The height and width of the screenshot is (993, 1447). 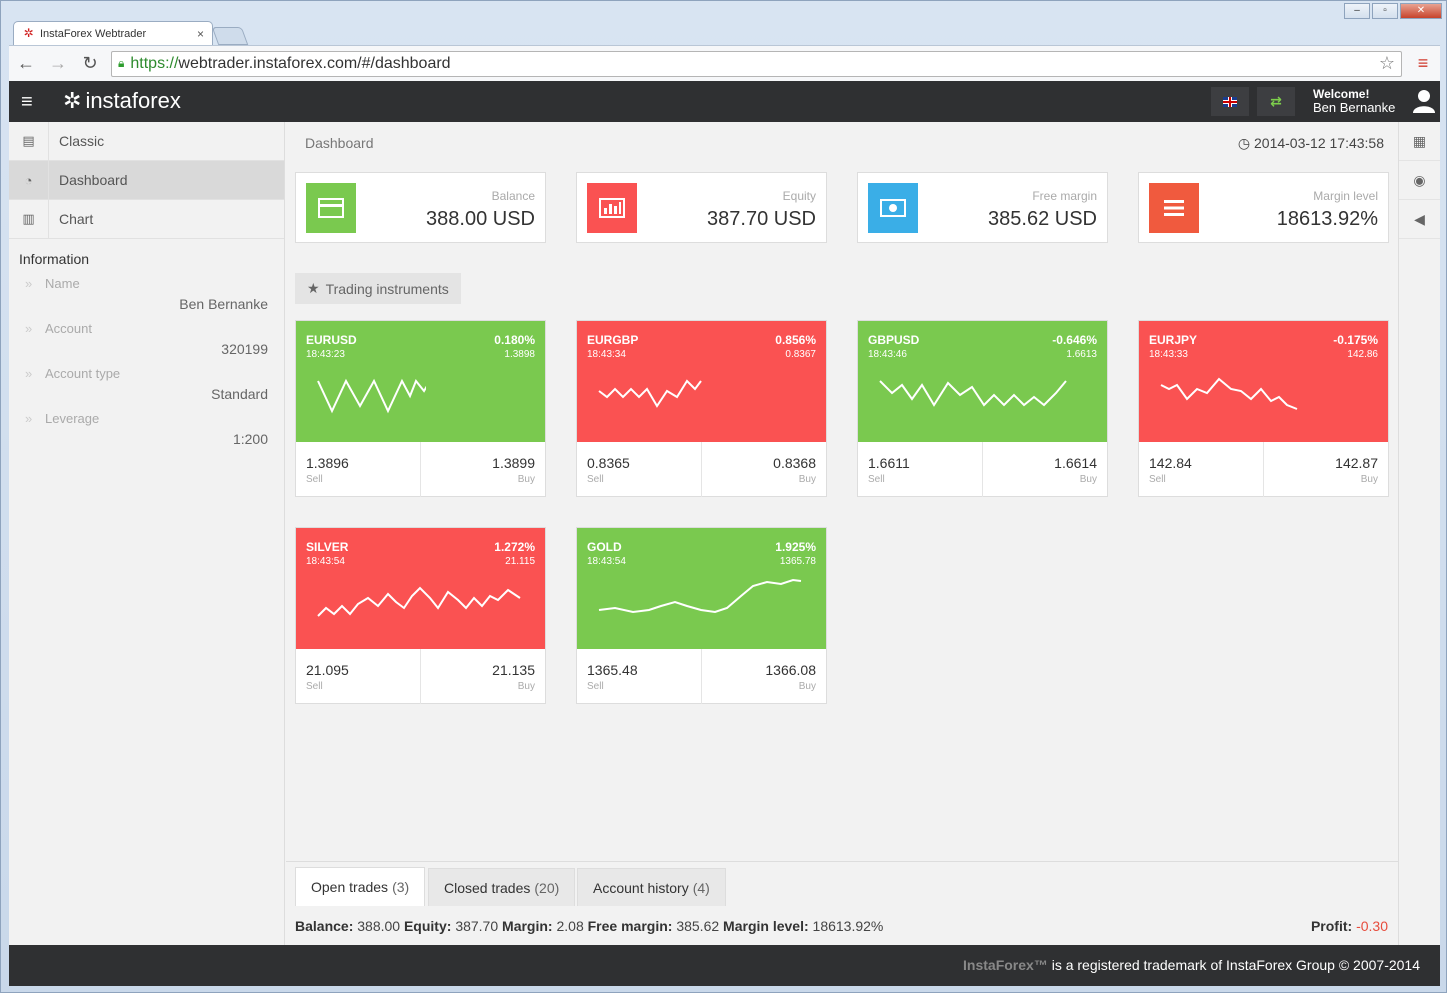 I want to click on lock-icon: 🔒︎, so click(x=121, y=63).